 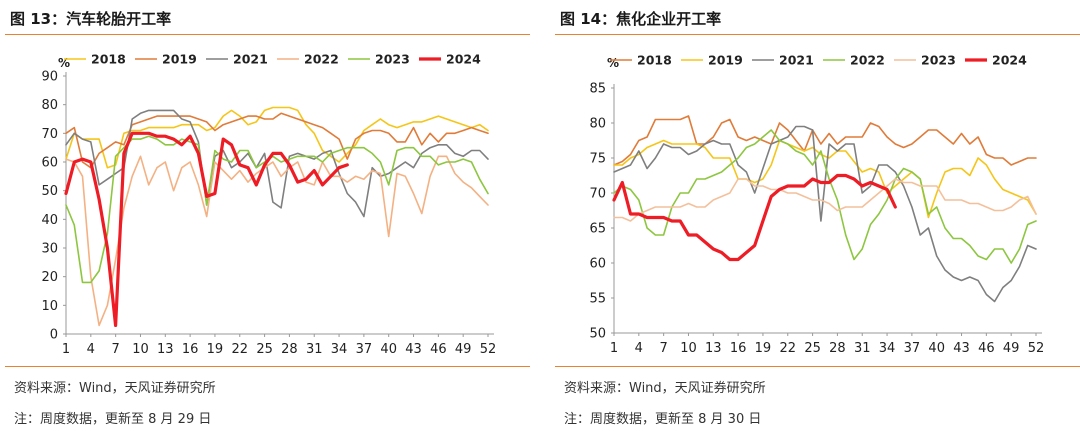 What do you see at coordinates (597, 229) in the screenshot?
I see `y-tick-label: 65` at bounding box center [597, 229].